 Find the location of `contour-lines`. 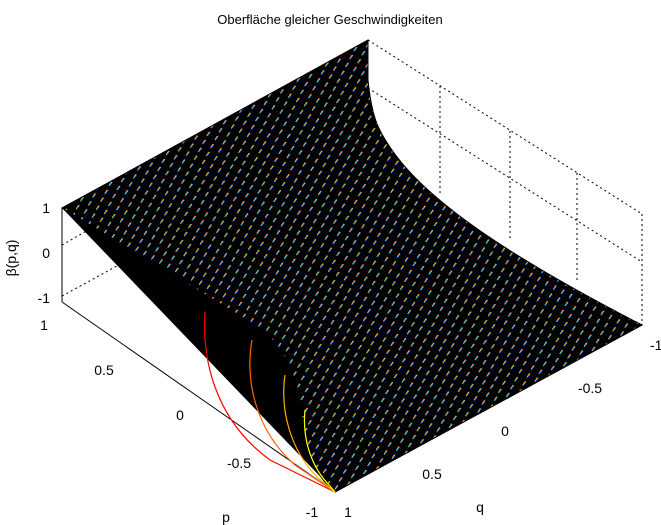

contour-lines is located at coordinates (270, 402).